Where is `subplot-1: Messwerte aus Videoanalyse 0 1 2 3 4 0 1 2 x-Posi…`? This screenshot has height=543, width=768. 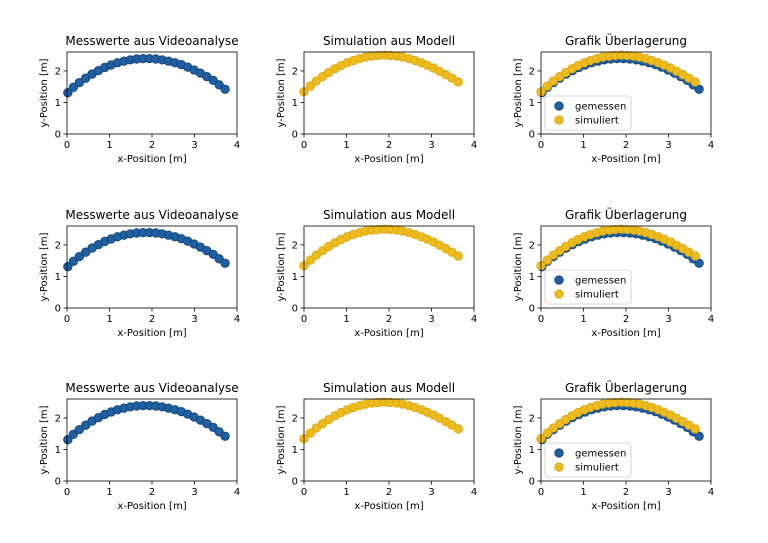 subplot-1: Messwerte aus Videoanalyse 0 1 2 3 4 0 1 2 x-Posi… is located at coordinates (139, 99).